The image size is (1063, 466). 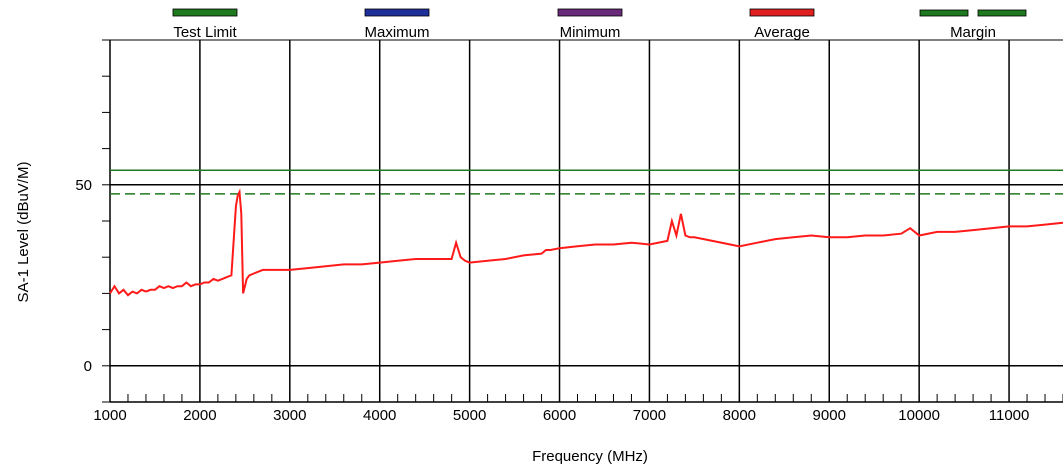 What do you see at coordinates (109, 415) in the screenshot?
I see `x-tick-label: 1000` at bounding box center [109, 415].